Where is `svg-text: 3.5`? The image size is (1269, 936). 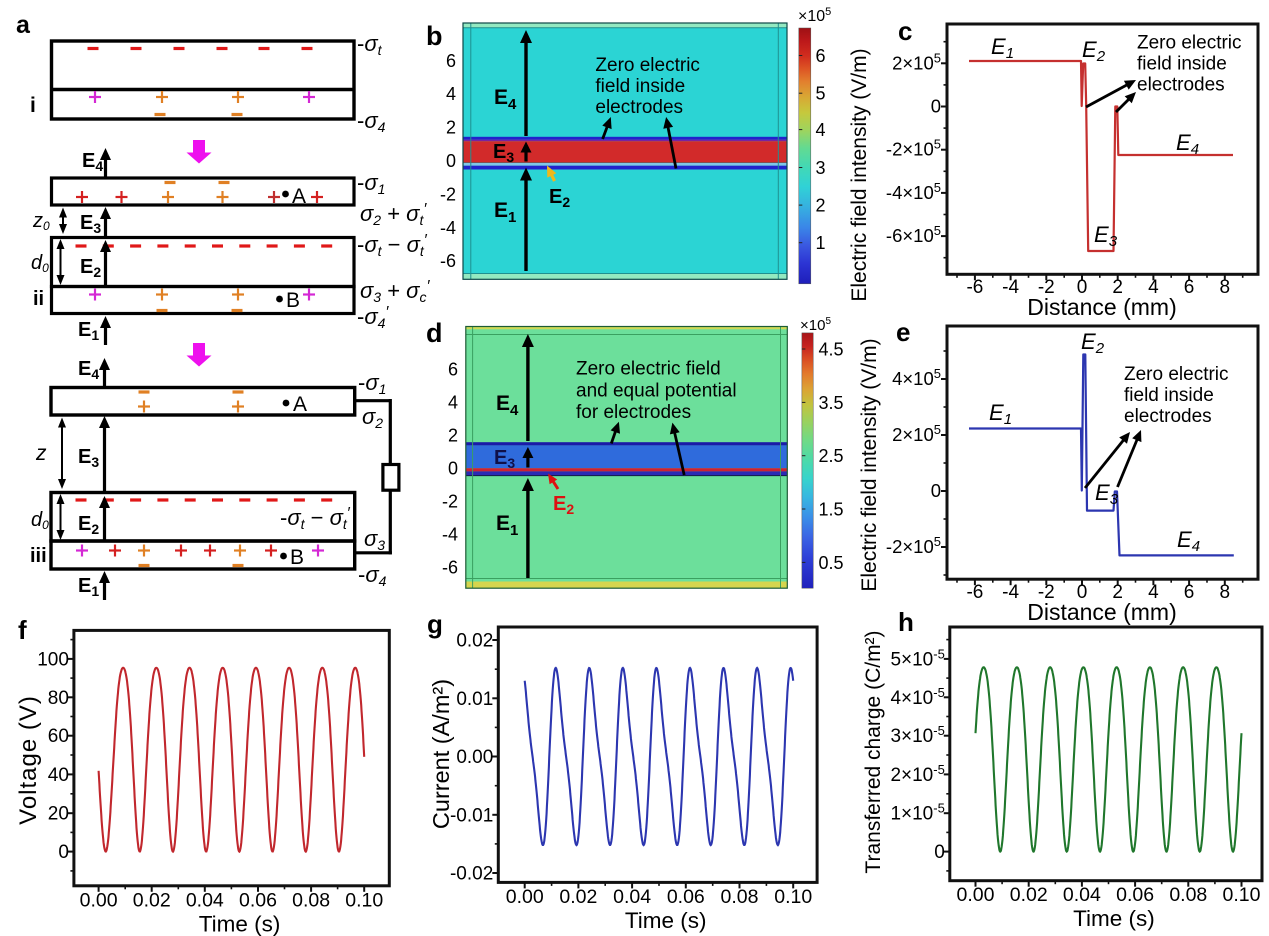 svg-text: 3.5 is located at coordinates (831, 403).